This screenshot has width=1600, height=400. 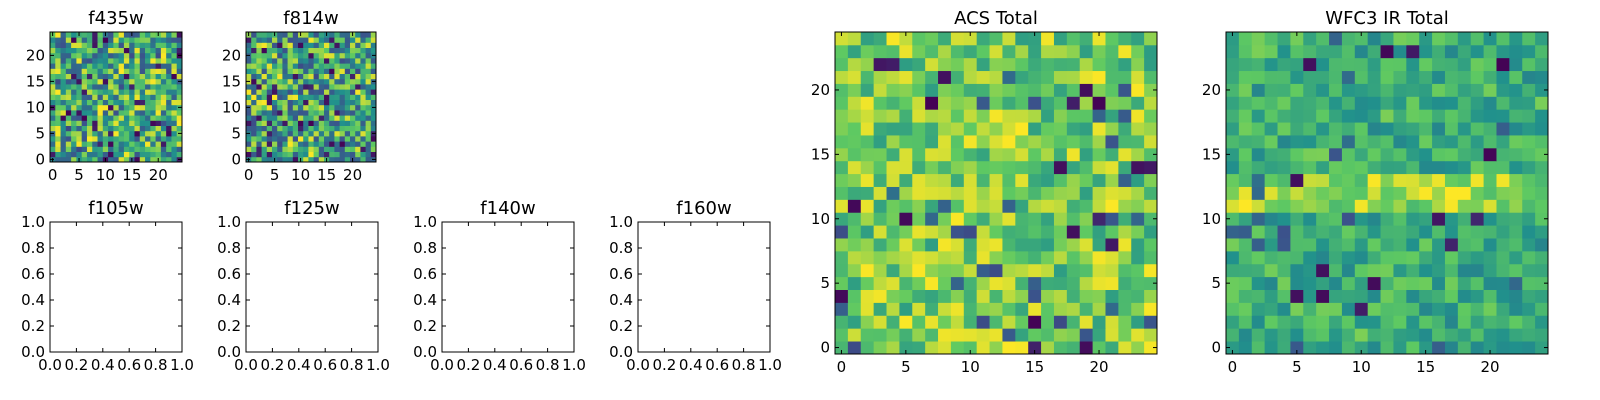 What do you see at coordinates (116, 97) in the screenshot?
I see `heatmap-cells` at bounding box center [116, 97].